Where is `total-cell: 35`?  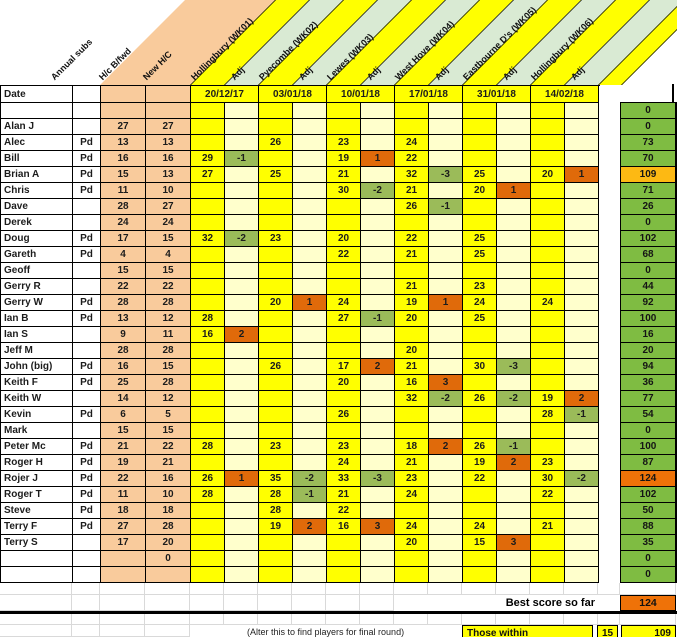
total-cell: 35 is located at coordinates (648, 543).